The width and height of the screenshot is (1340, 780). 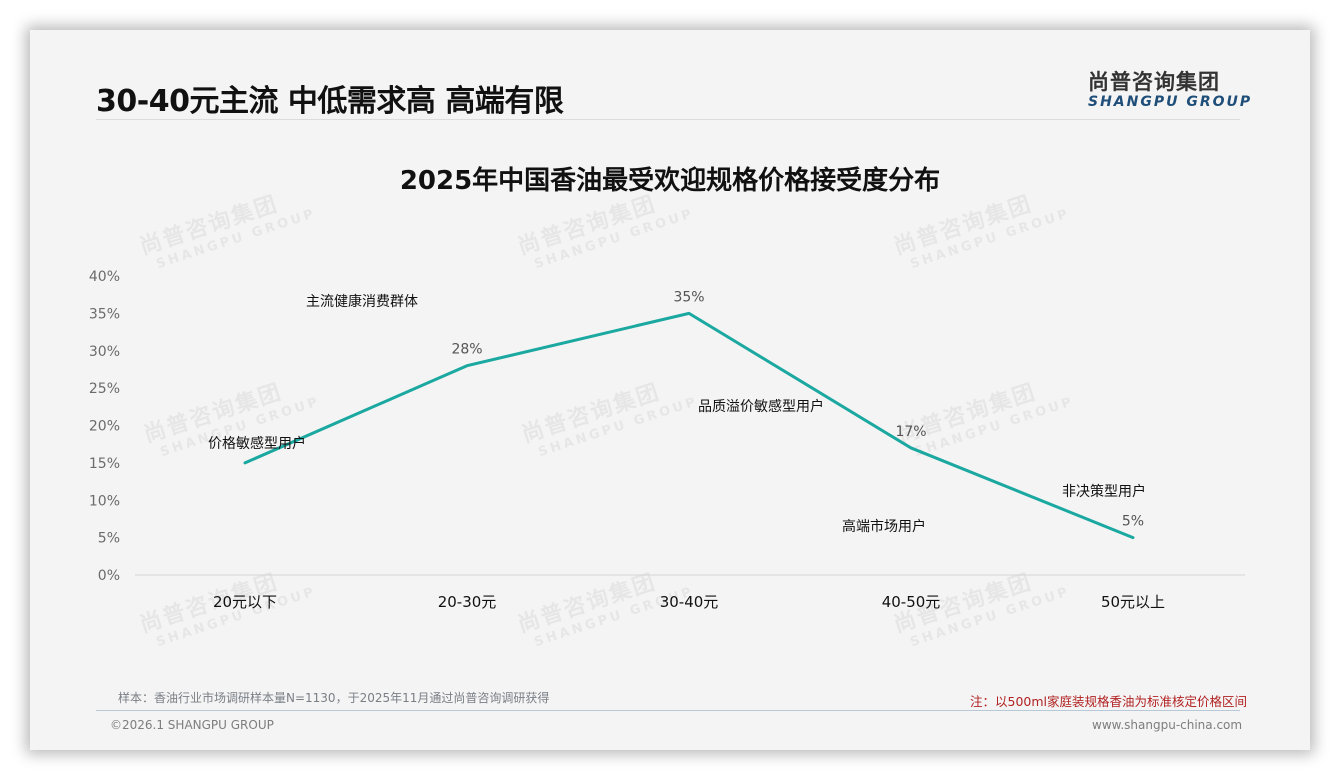 I want to click on segment-annotation: 高端市场用户, so click(x=884, y=526).